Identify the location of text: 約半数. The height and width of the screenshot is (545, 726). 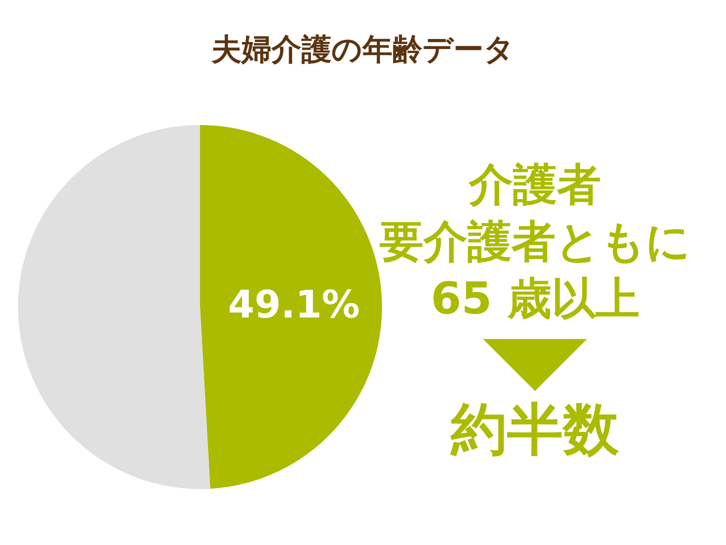
(535, 430).